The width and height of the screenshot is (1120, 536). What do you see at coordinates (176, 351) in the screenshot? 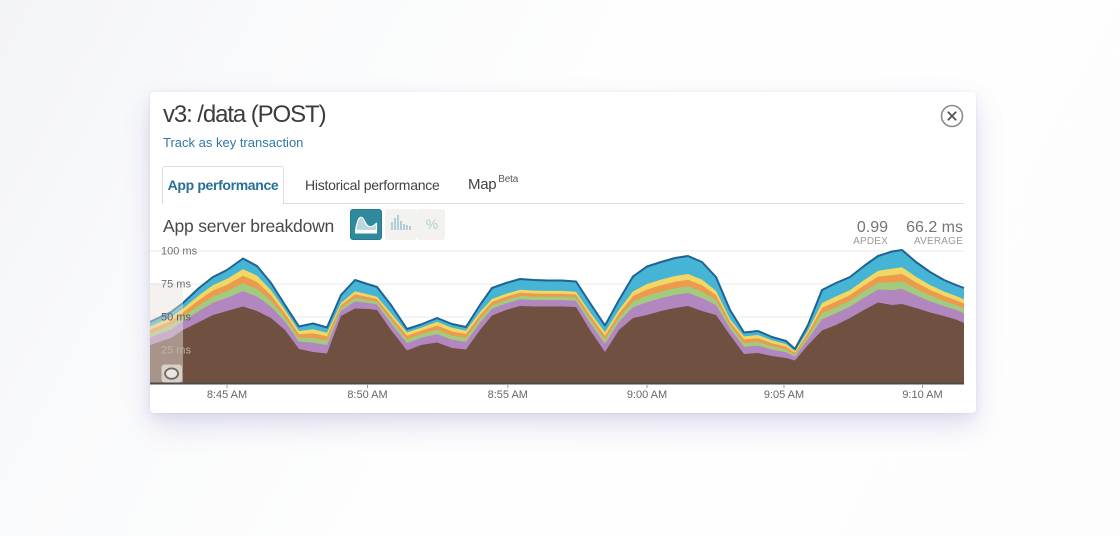
I see `svg-text: 25 ms` at bounding box center [176, 351].